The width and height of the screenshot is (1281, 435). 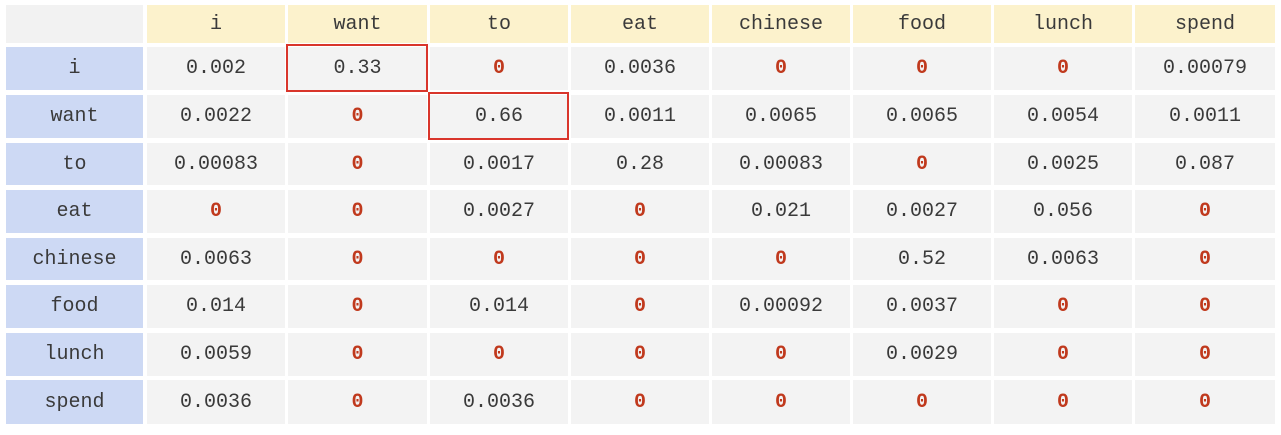 I want to click on column-header: spend, so click(x=1205, y=24).